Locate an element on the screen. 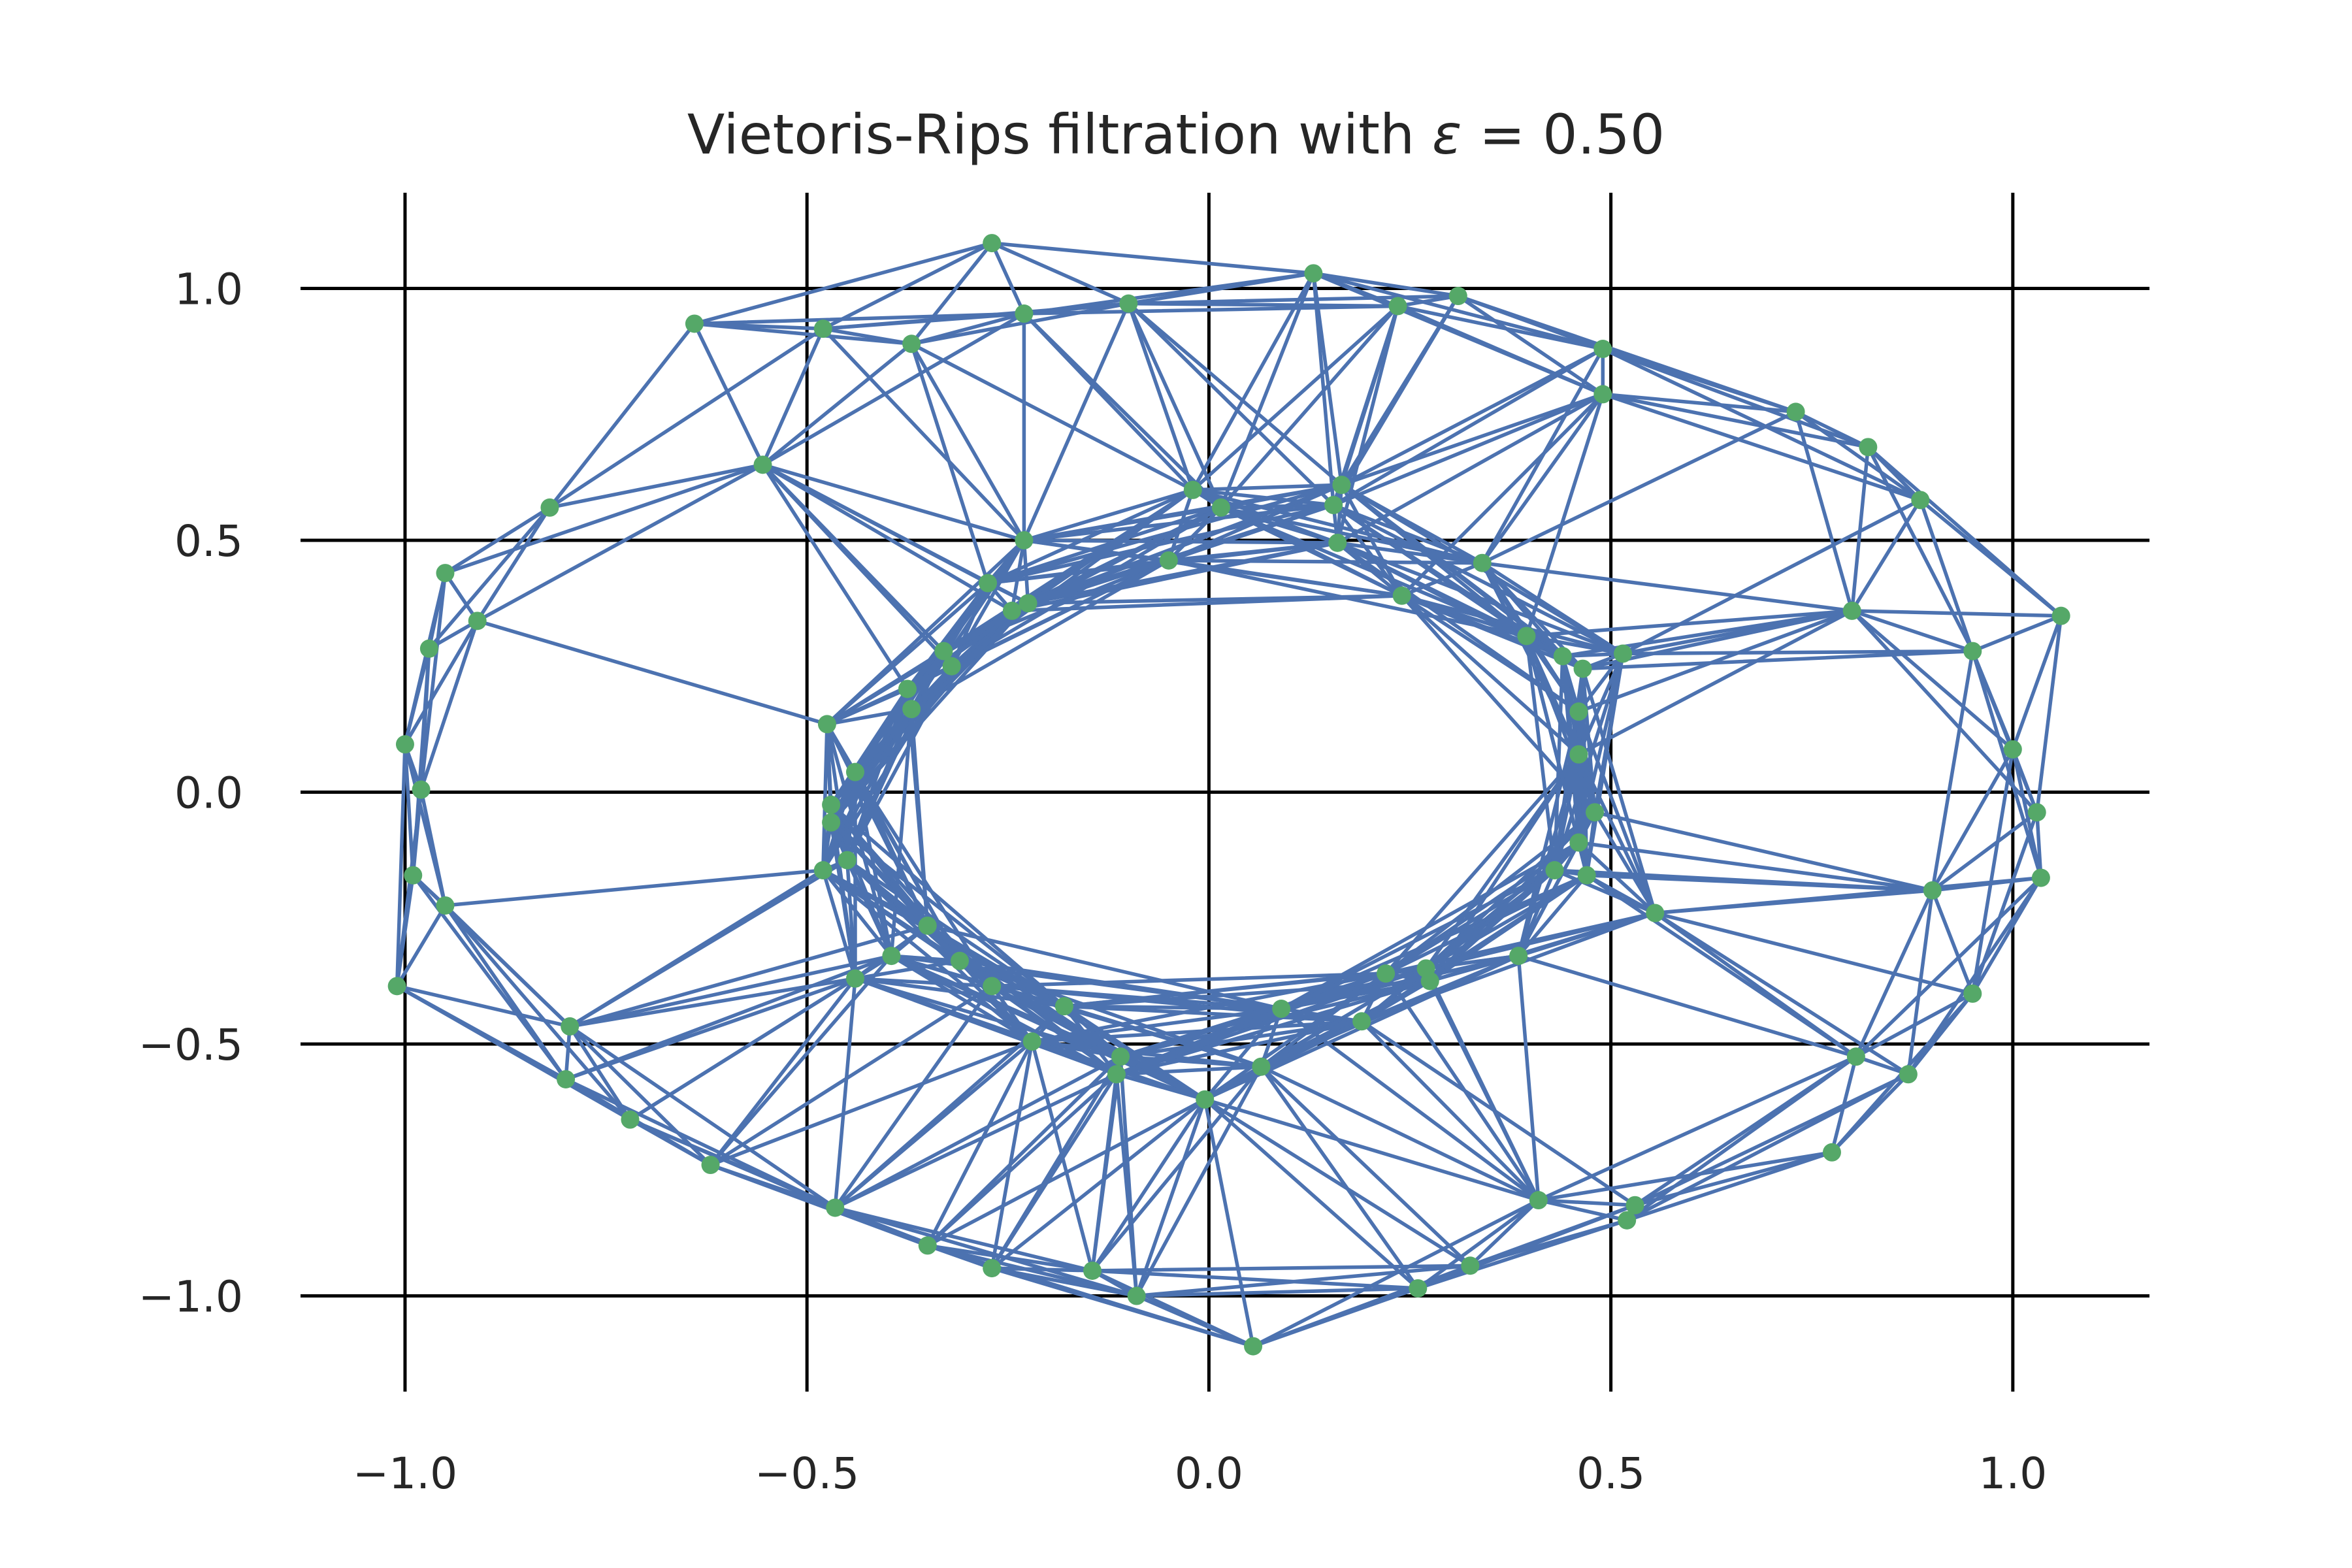  x-tick-label-3: 0.5 is located at coordinates (1610, 1473).